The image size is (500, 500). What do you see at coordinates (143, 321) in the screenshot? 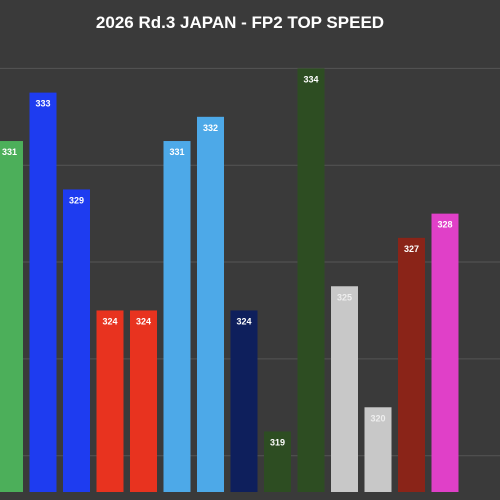
I see `bar-value-label-5: 324` at bounding box center [143, 321].